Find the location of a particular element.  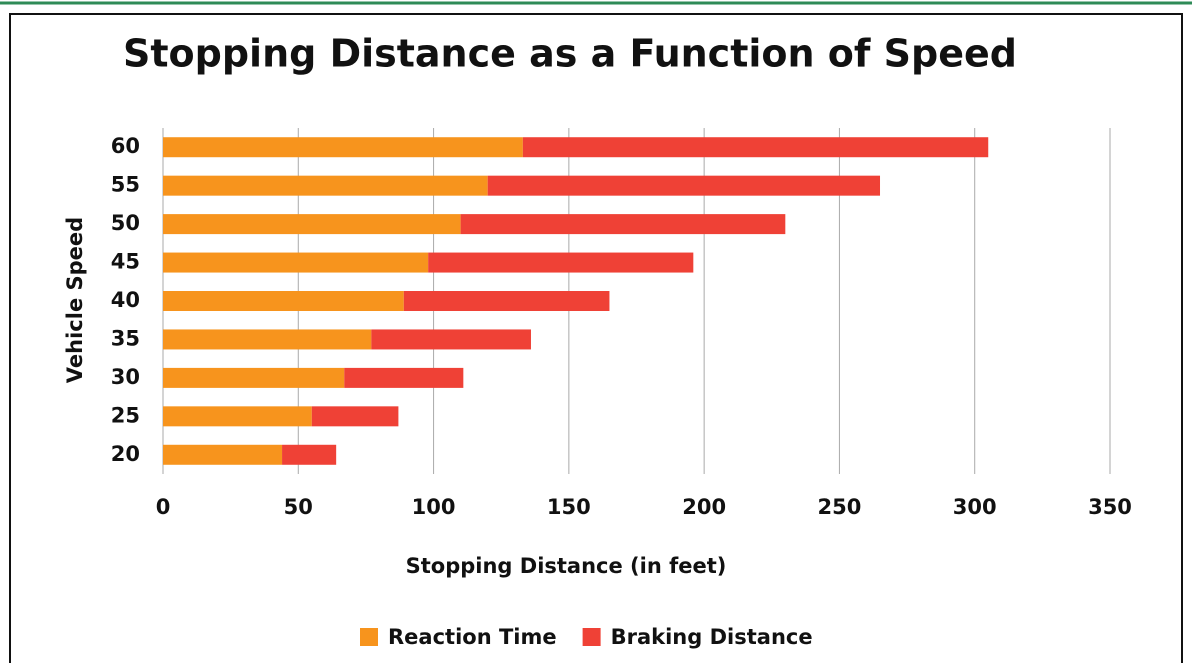

chart-title: Stopping Distance as a Function of Speed is located at coordinates (570, 54).